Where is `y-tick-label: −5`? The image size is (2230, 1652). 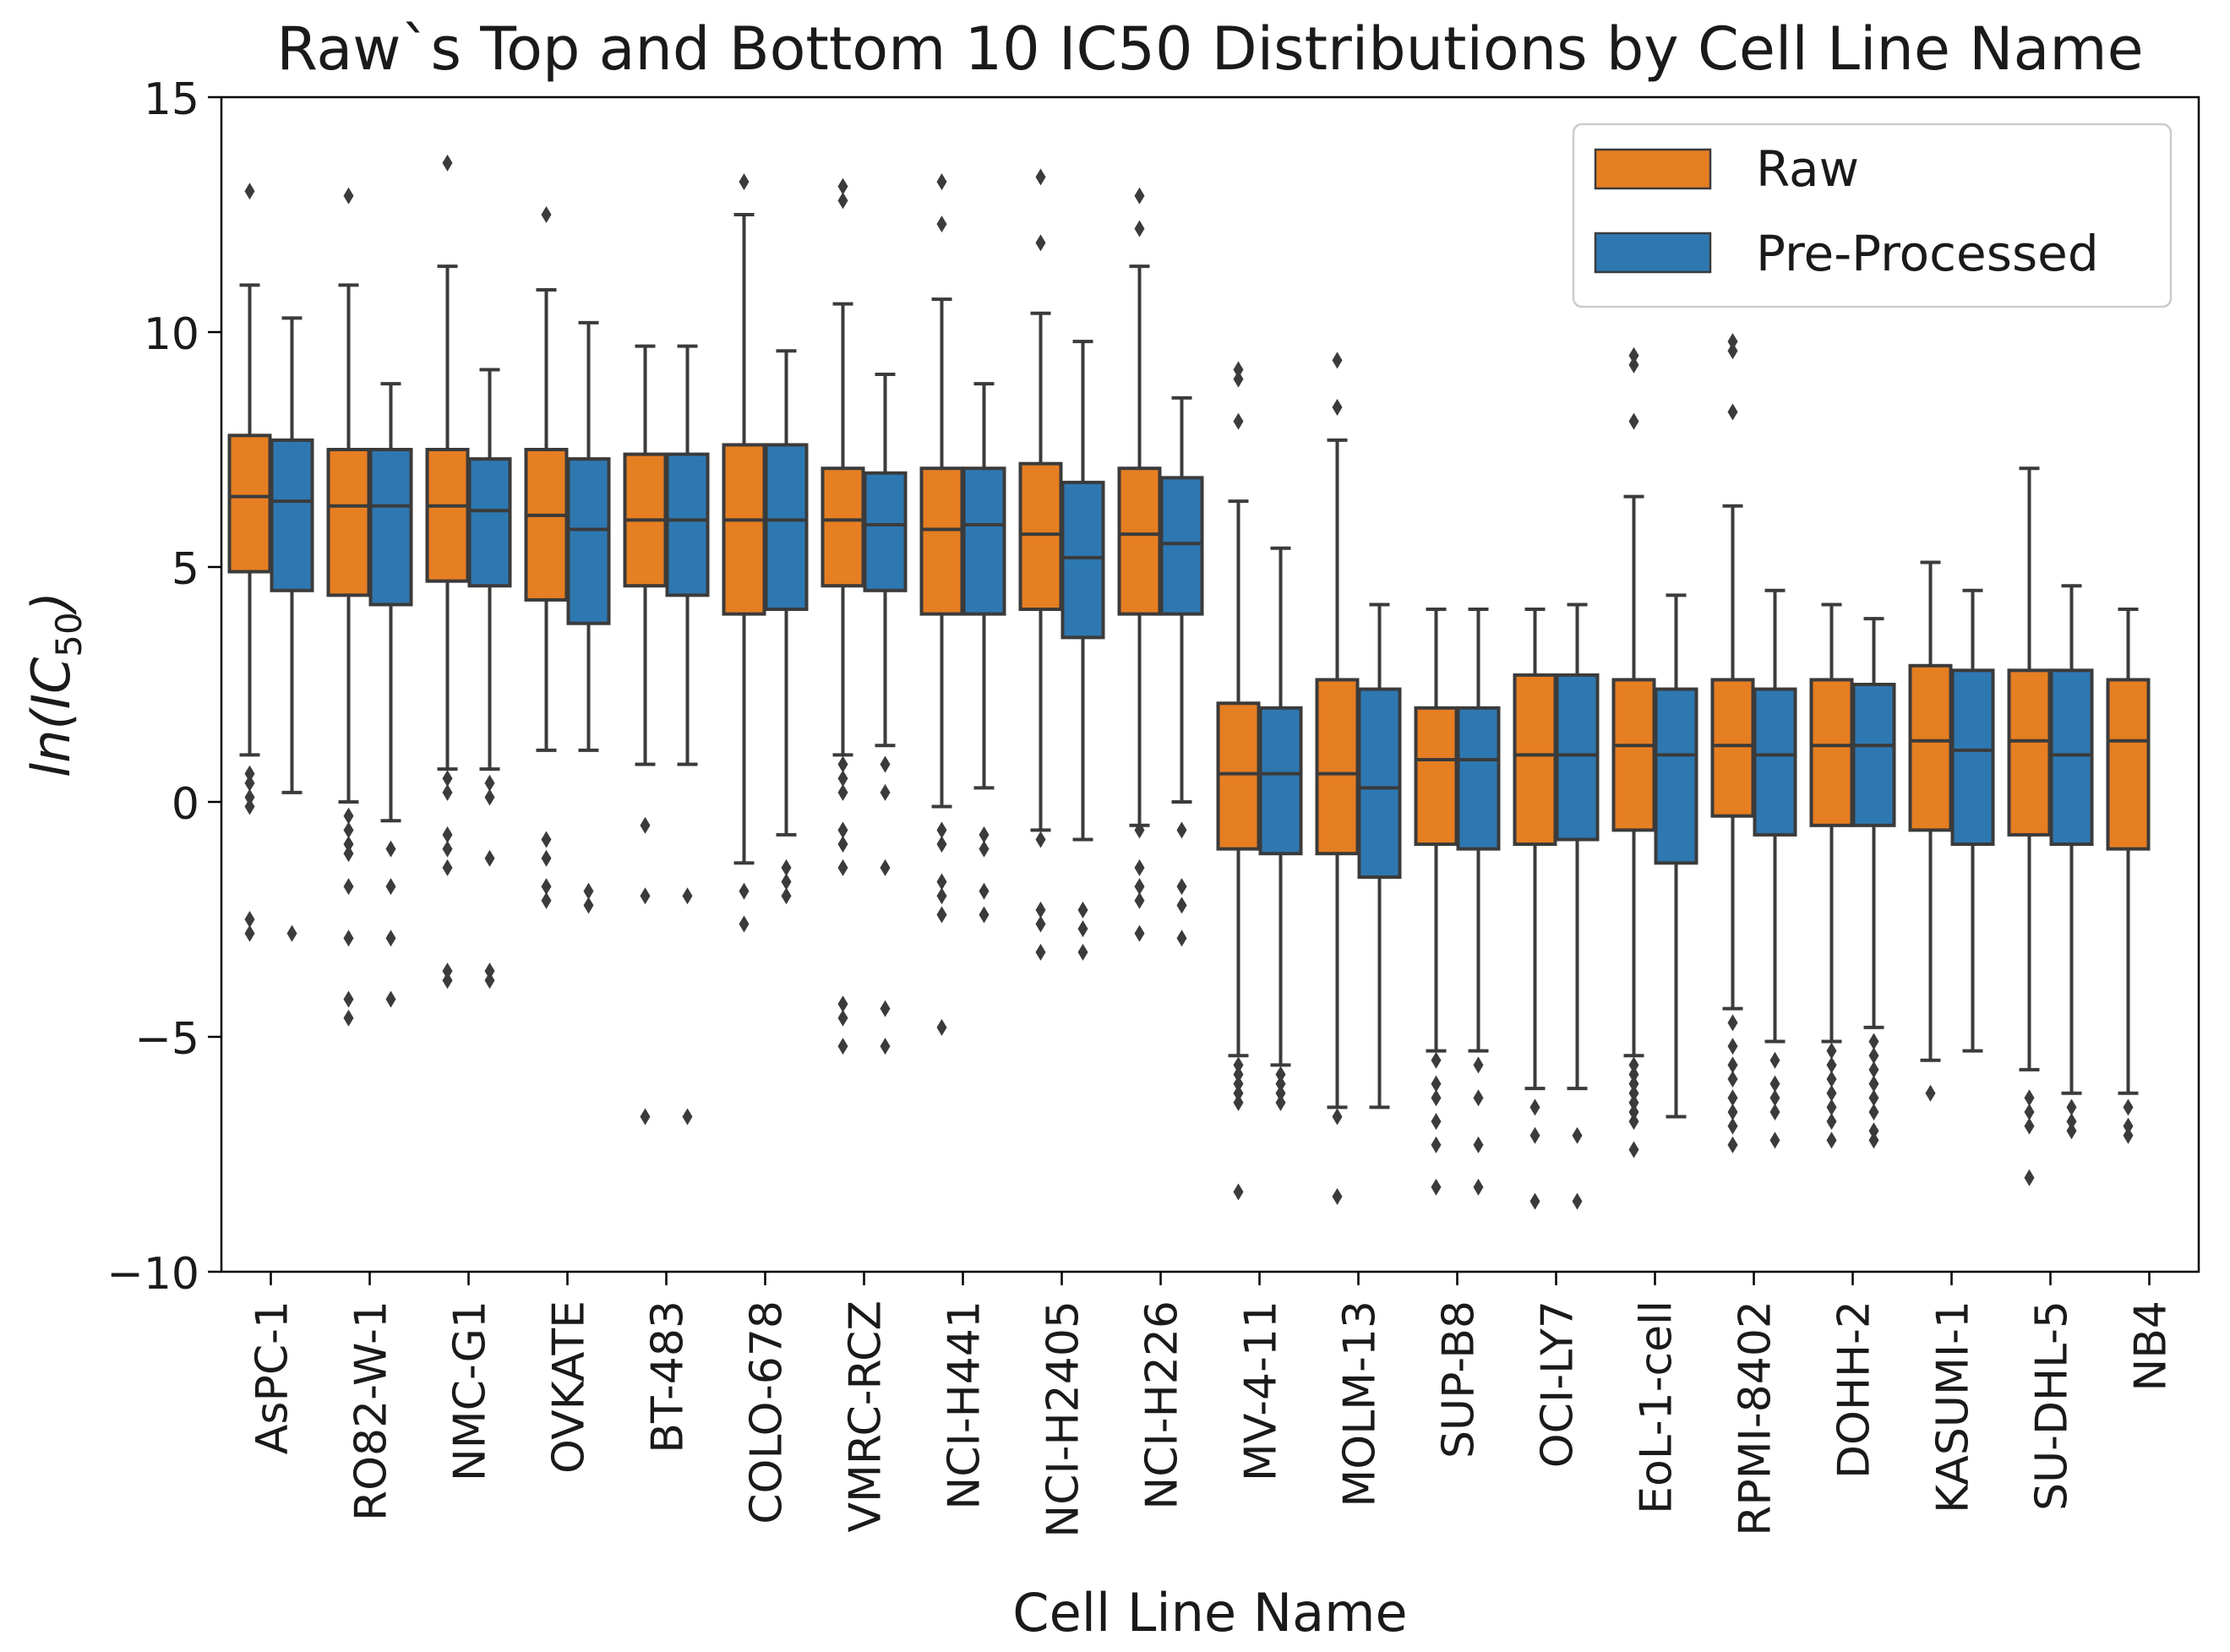
y-tick-label: −5 is located at coordinates (166, 1040).